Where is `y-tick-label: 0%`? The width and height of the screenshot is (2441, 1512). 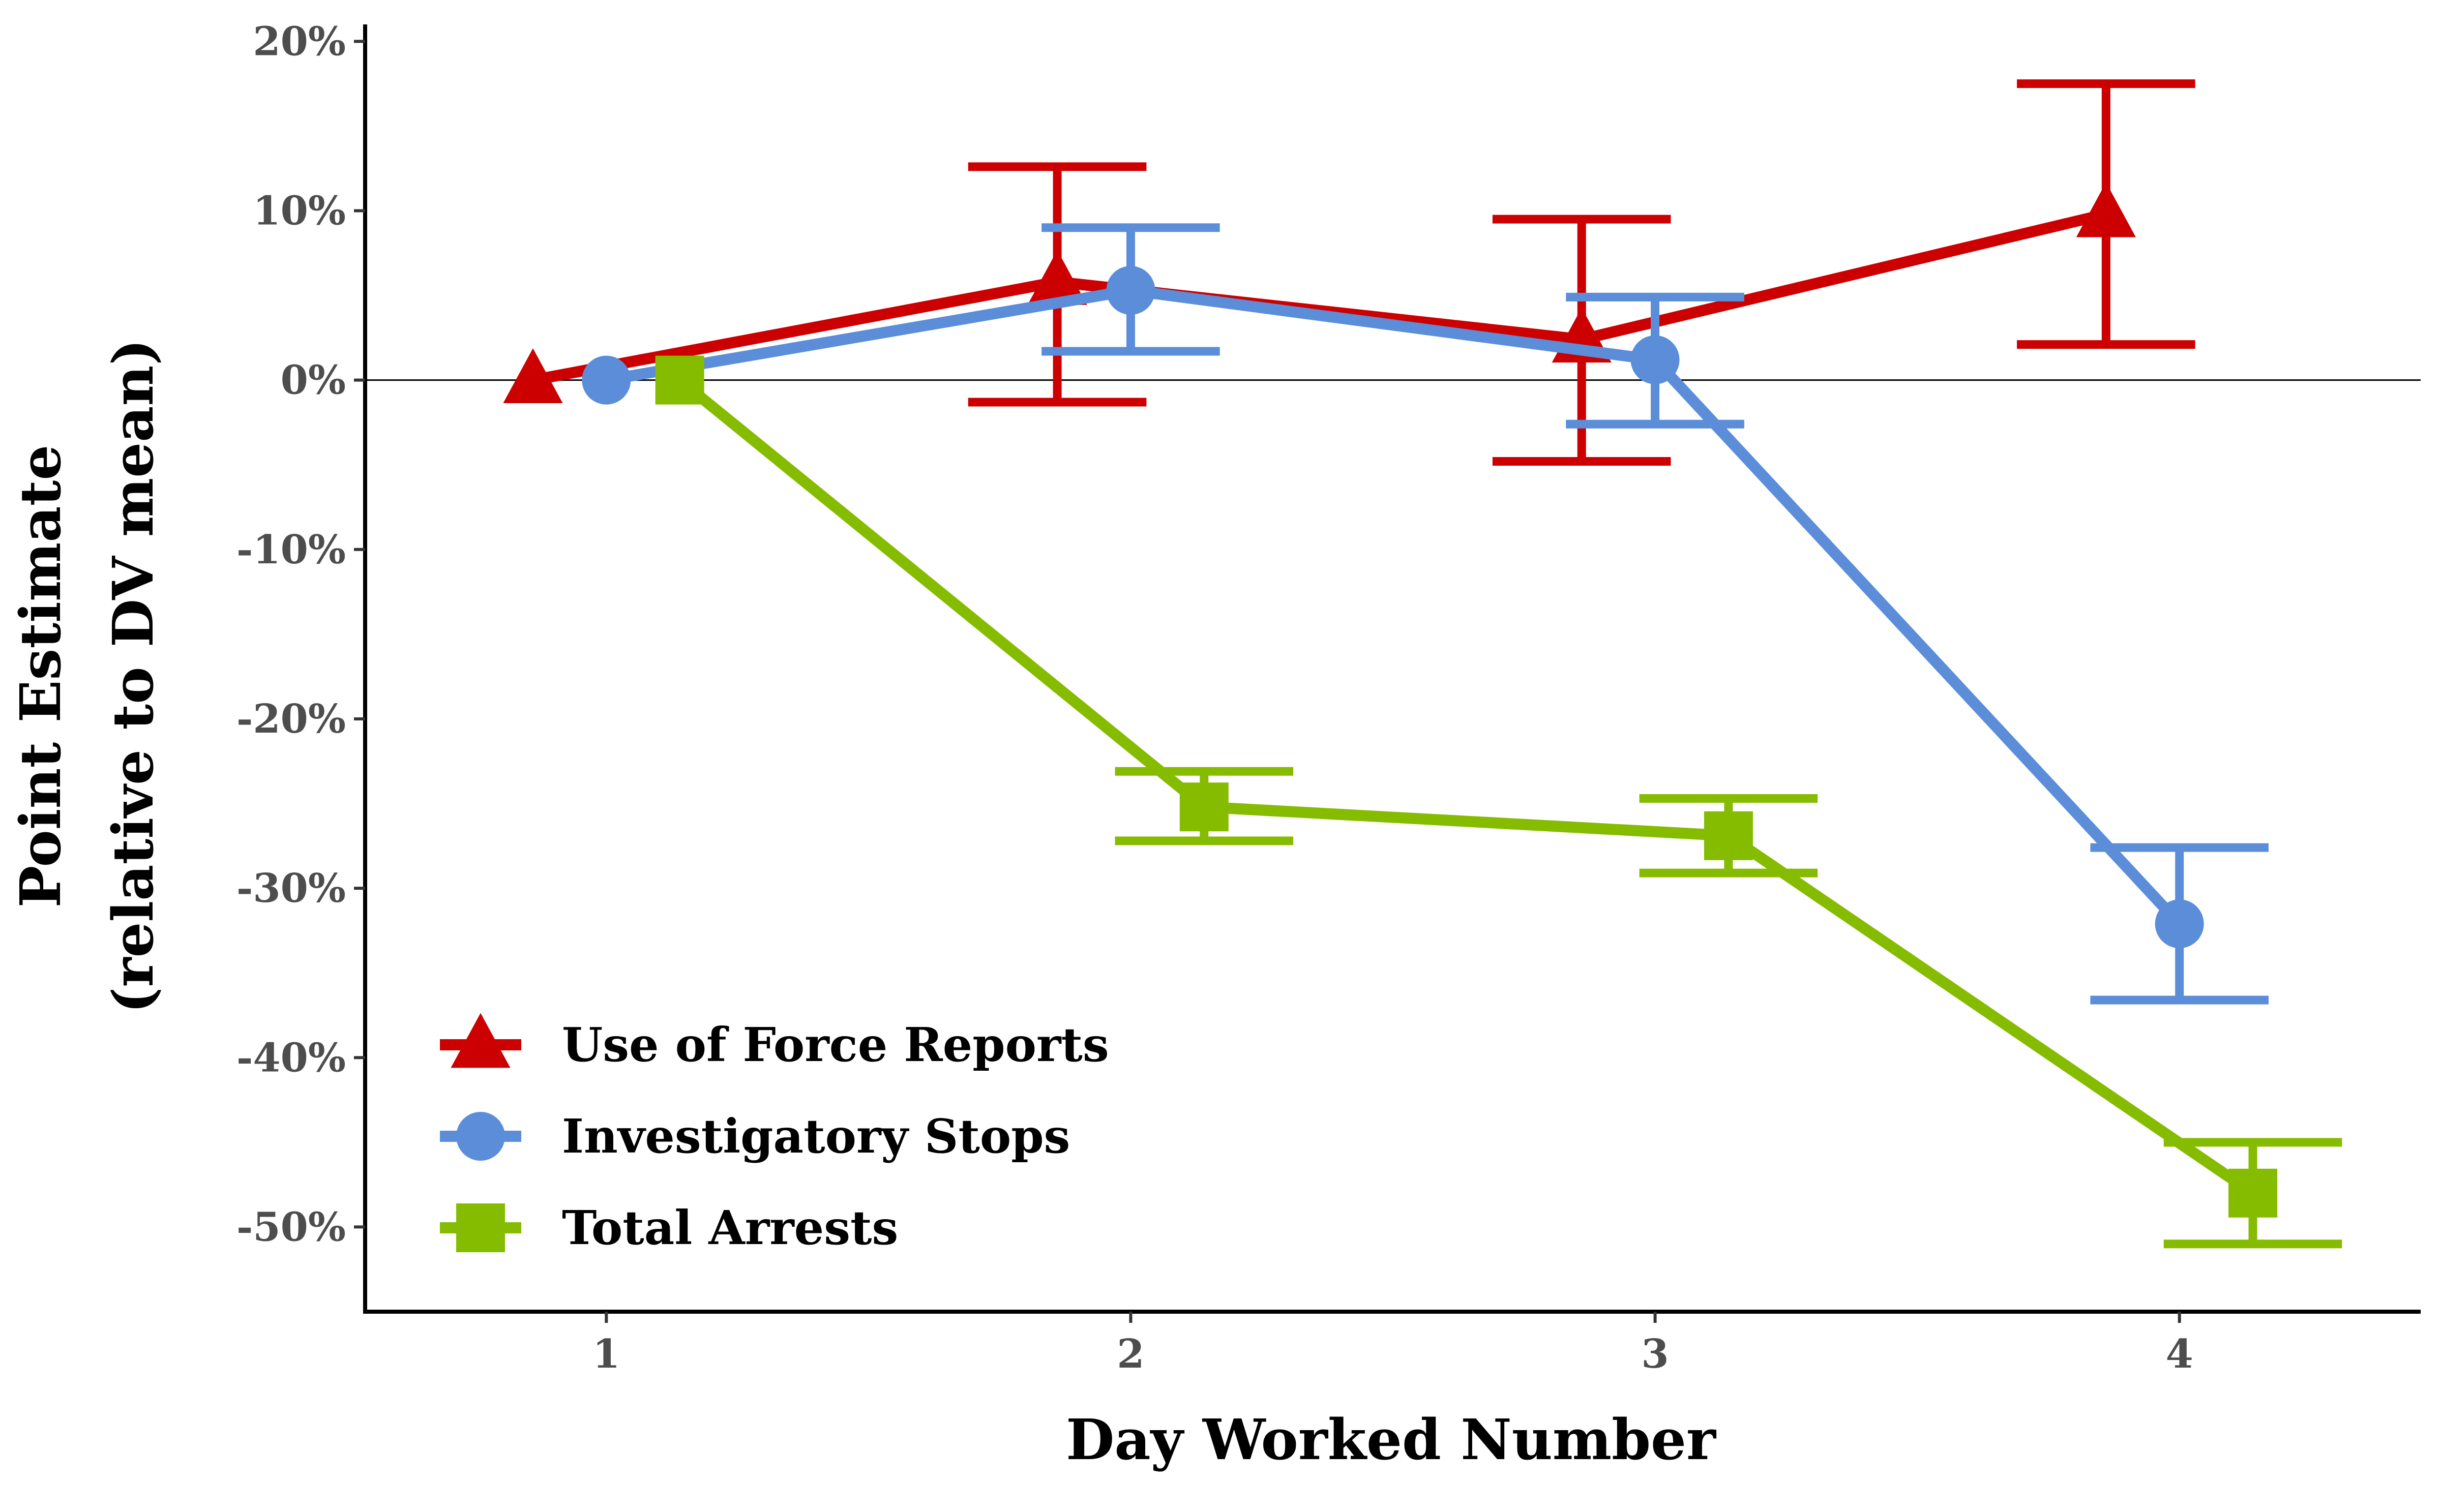 y-tick-label: 0% is located at coordinates (313, 381).